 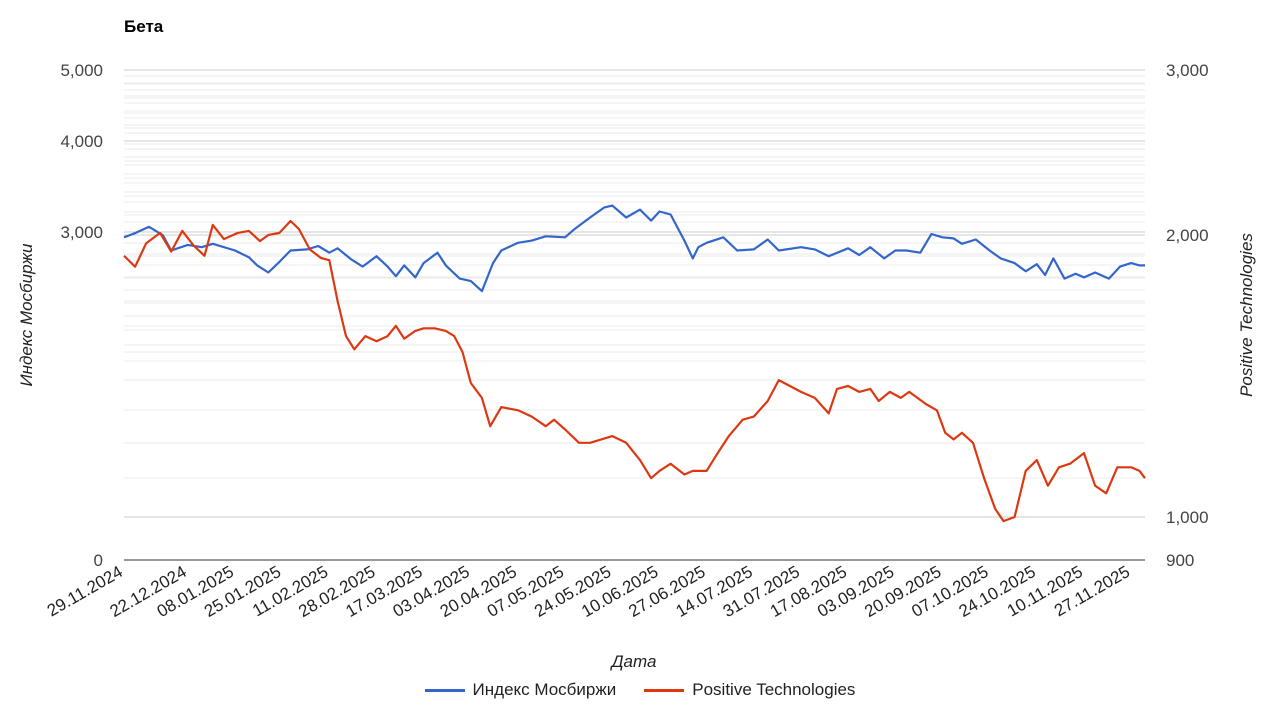 I want to click on y-left-tick-label: 0, so click(x=98, y=560).